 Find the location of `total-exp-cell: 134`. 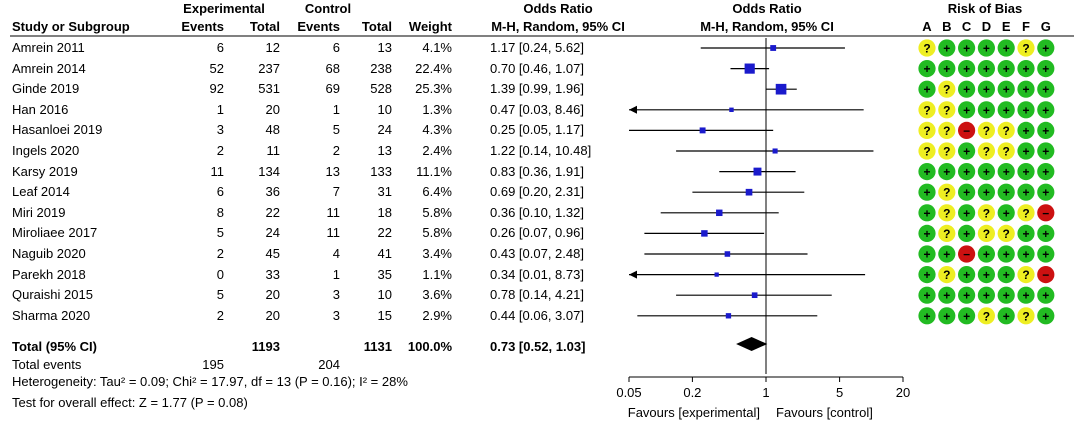

total-exp-cell: 134 is located at coordinates (269, 171).